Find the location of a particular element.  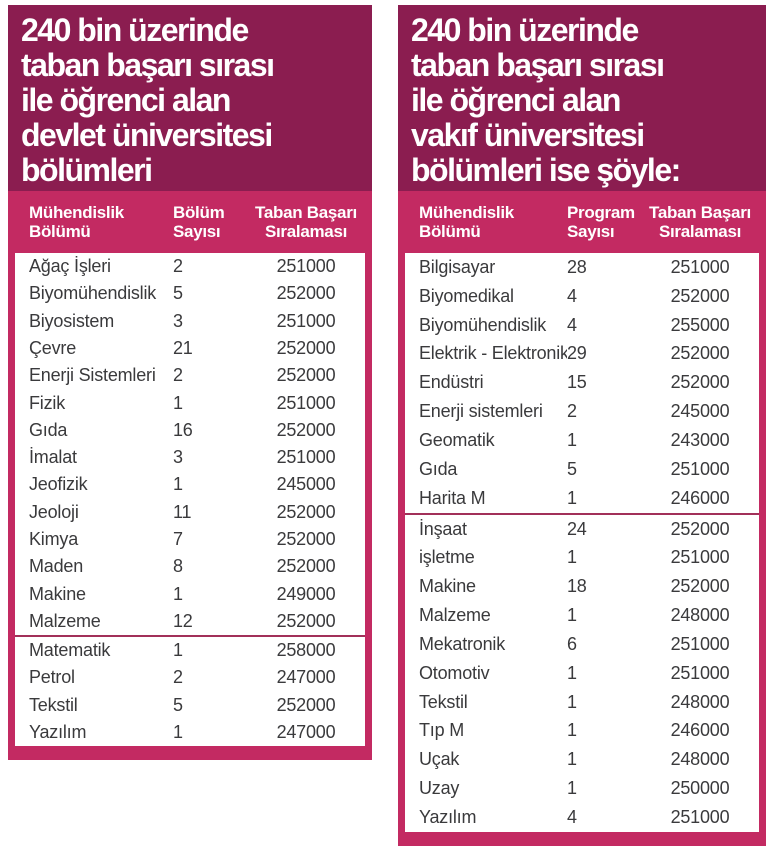

program-count: 28 is located at coordinates (577, 266).